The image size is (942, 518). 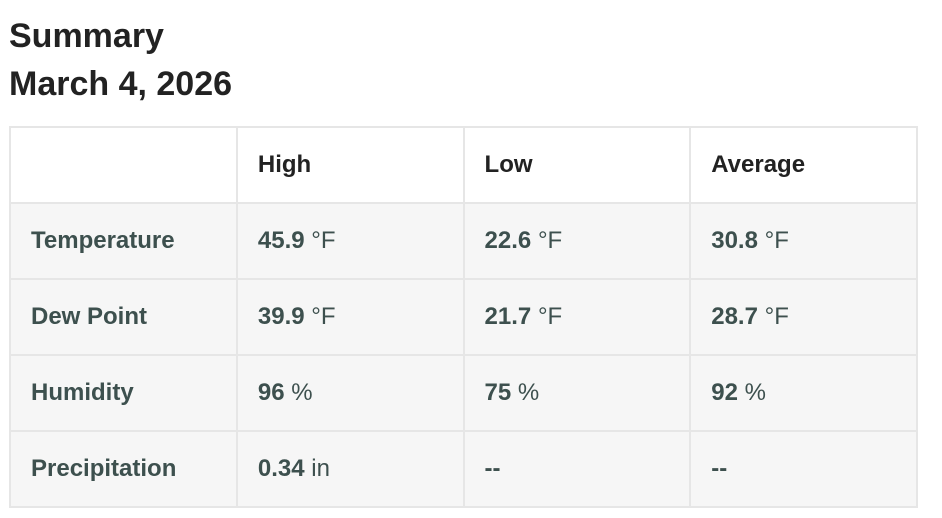 What do you see at coordinates (803, 393) in the screenshot?
I see `table-cell: 92 %` at bounding box center [803, 393].